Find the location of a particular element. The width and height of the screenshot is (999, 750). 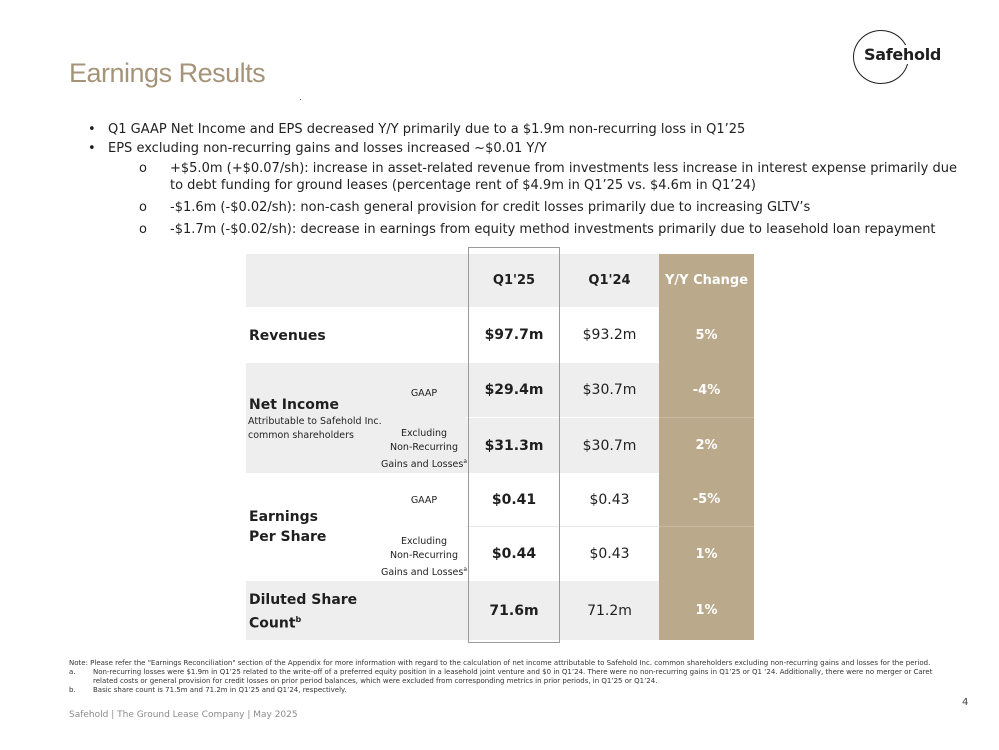

shares-yy: 1% is located at coordinates (706, 610).